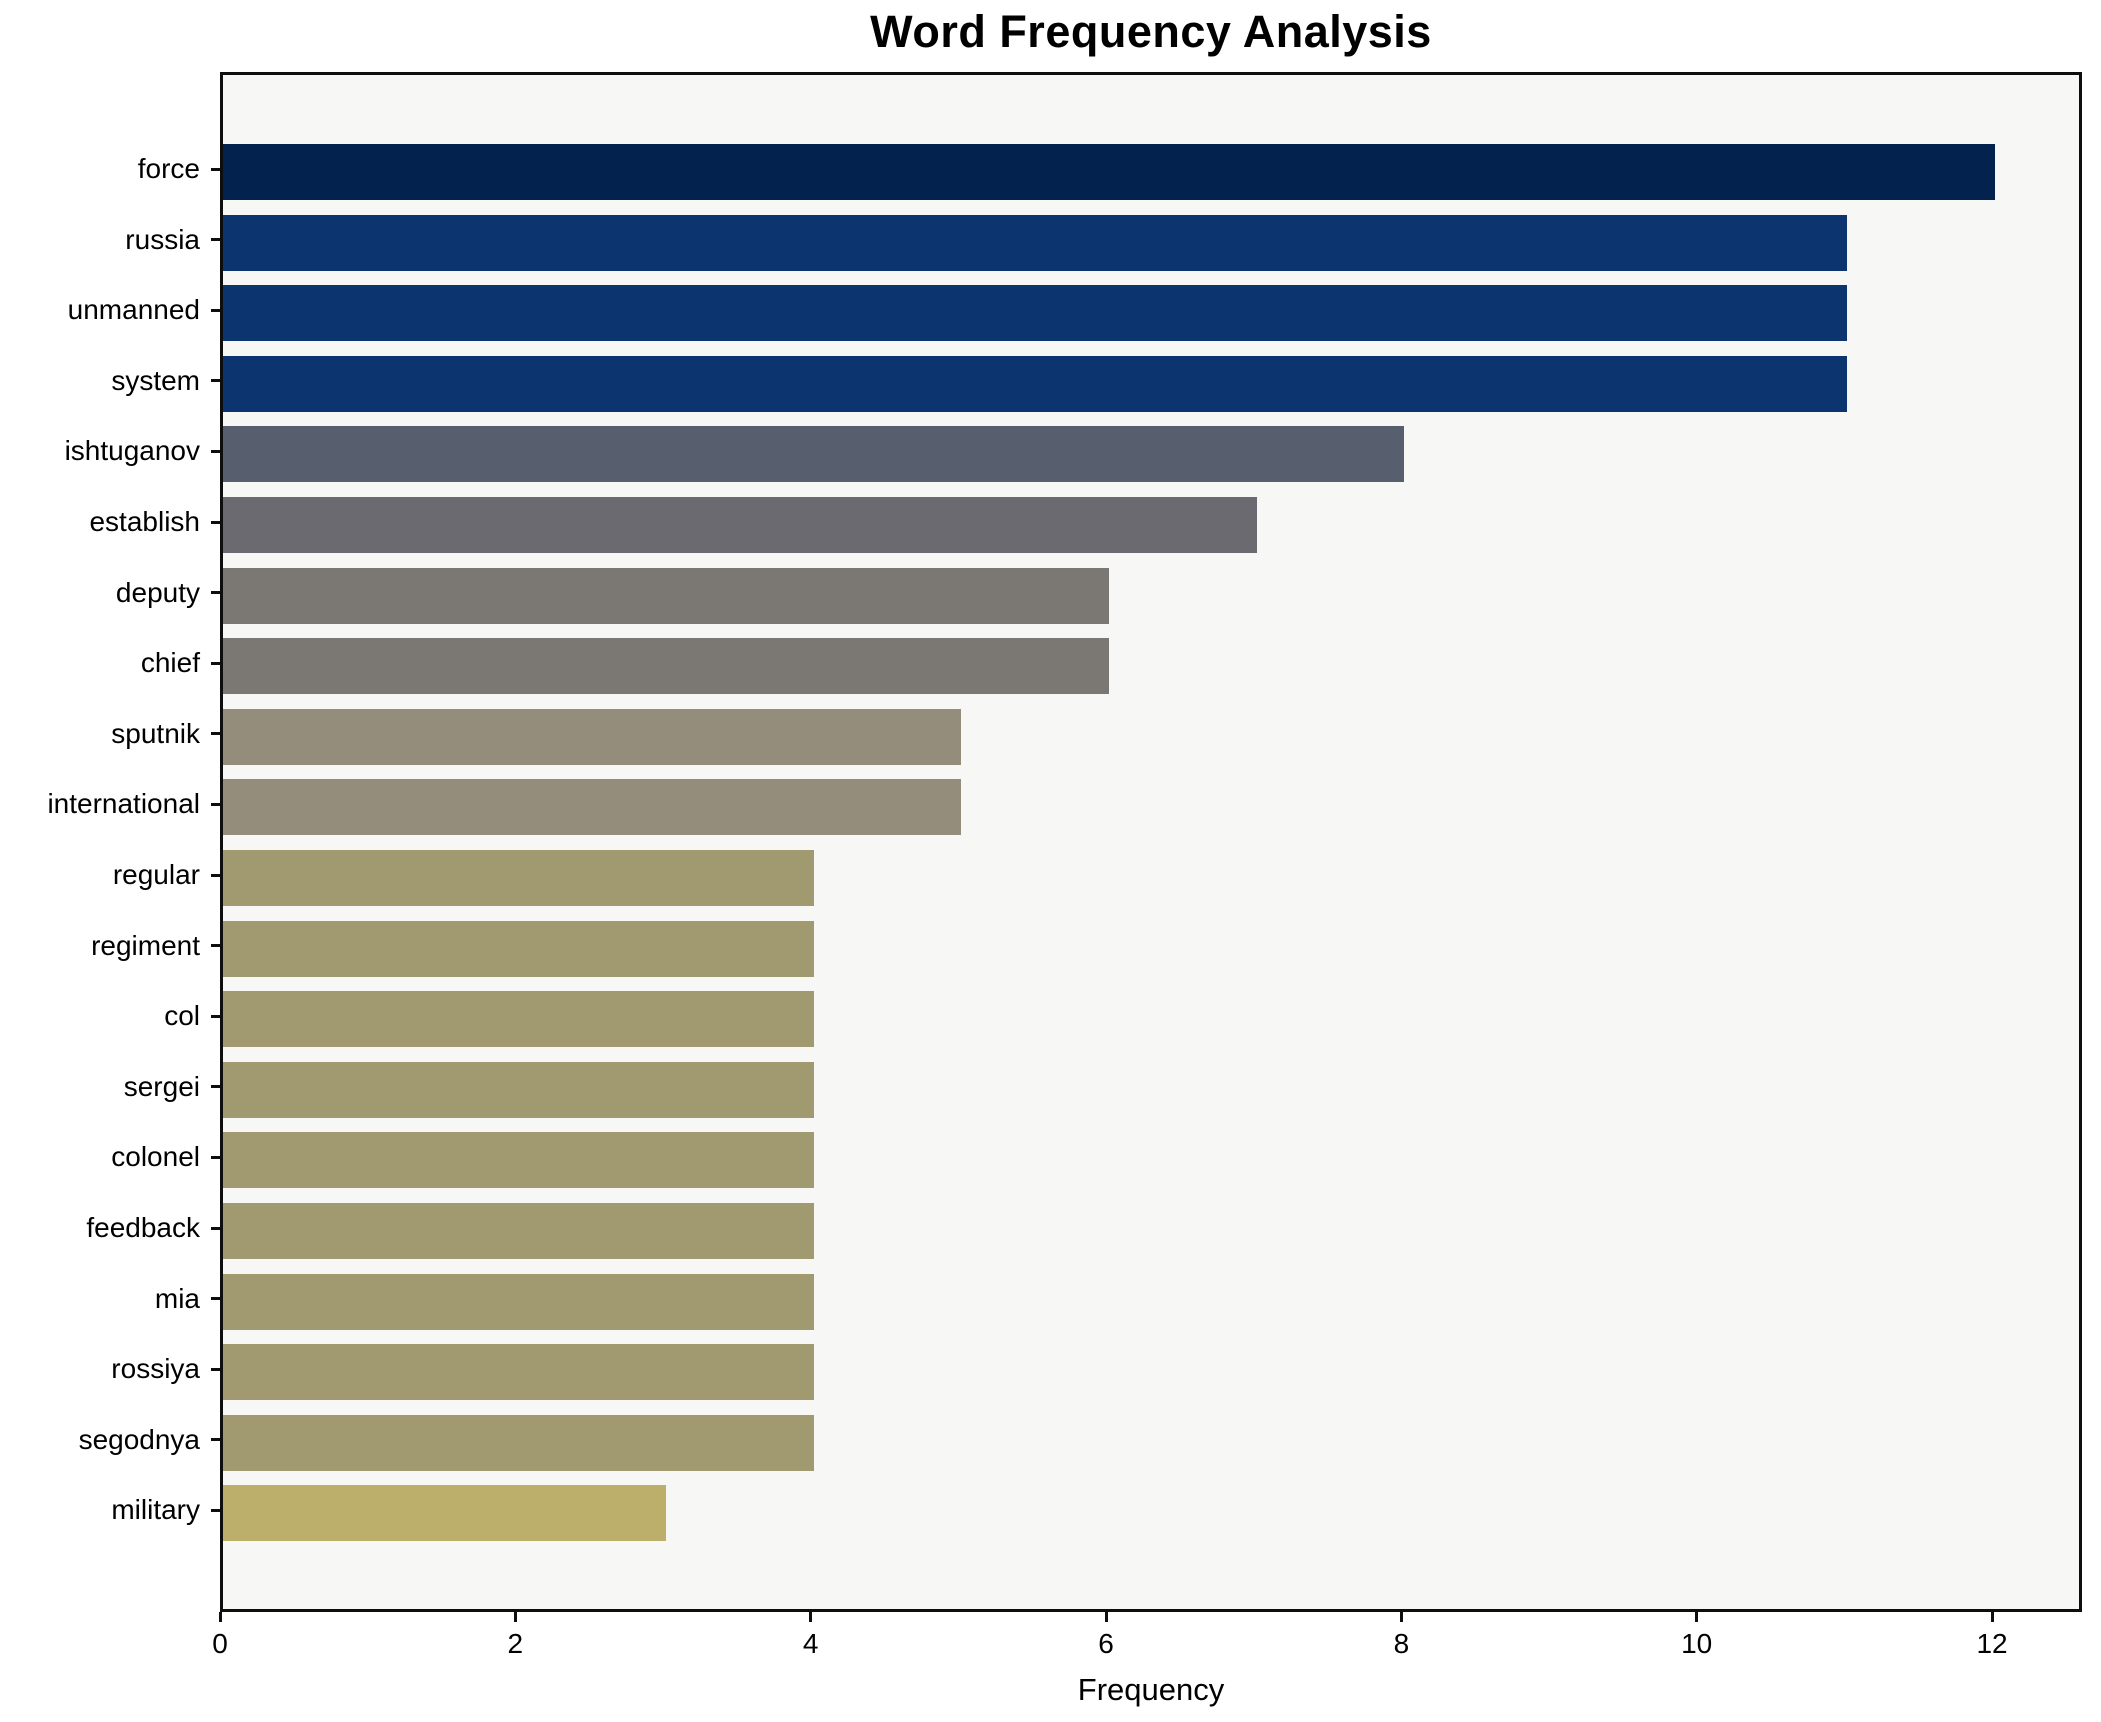 The width and height of the screenshot is (2101, 1722). Describe the element at coordinates (220, 1643) in the screenshot. I see `x-tick-label: 0` at that location.